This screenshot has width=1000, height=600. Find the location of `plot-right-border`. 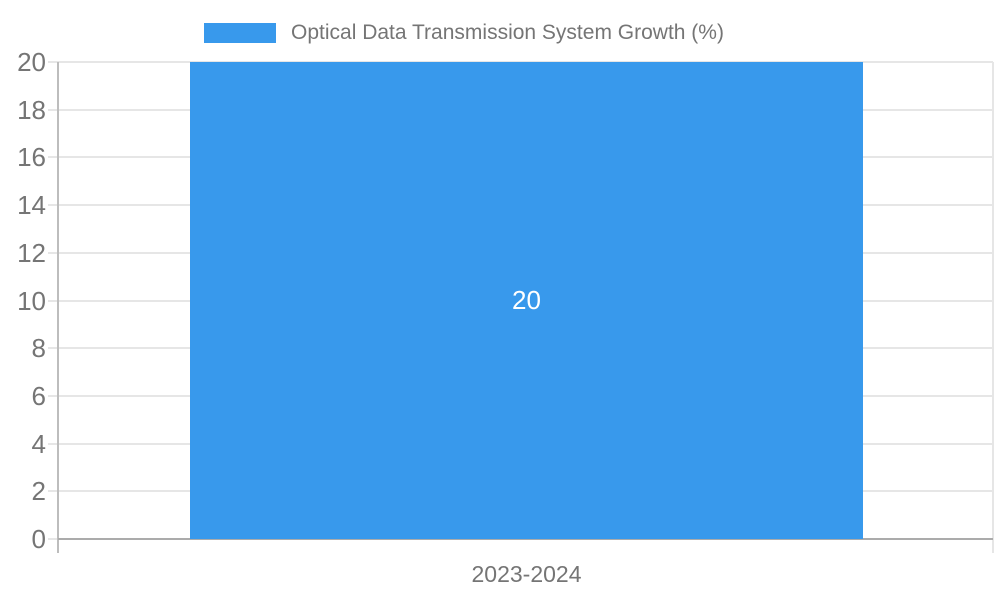

plot-right-border is located at coordinates (993, 307).